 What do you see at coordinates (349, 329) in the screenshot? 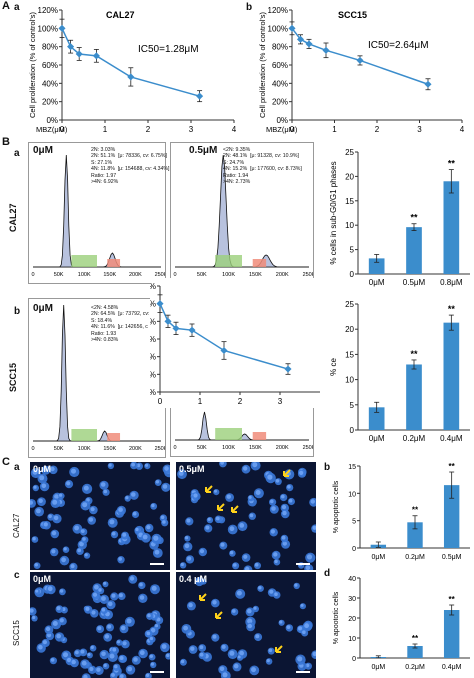
I see `y-tick-label: 20` at bounding box center [349, 329].